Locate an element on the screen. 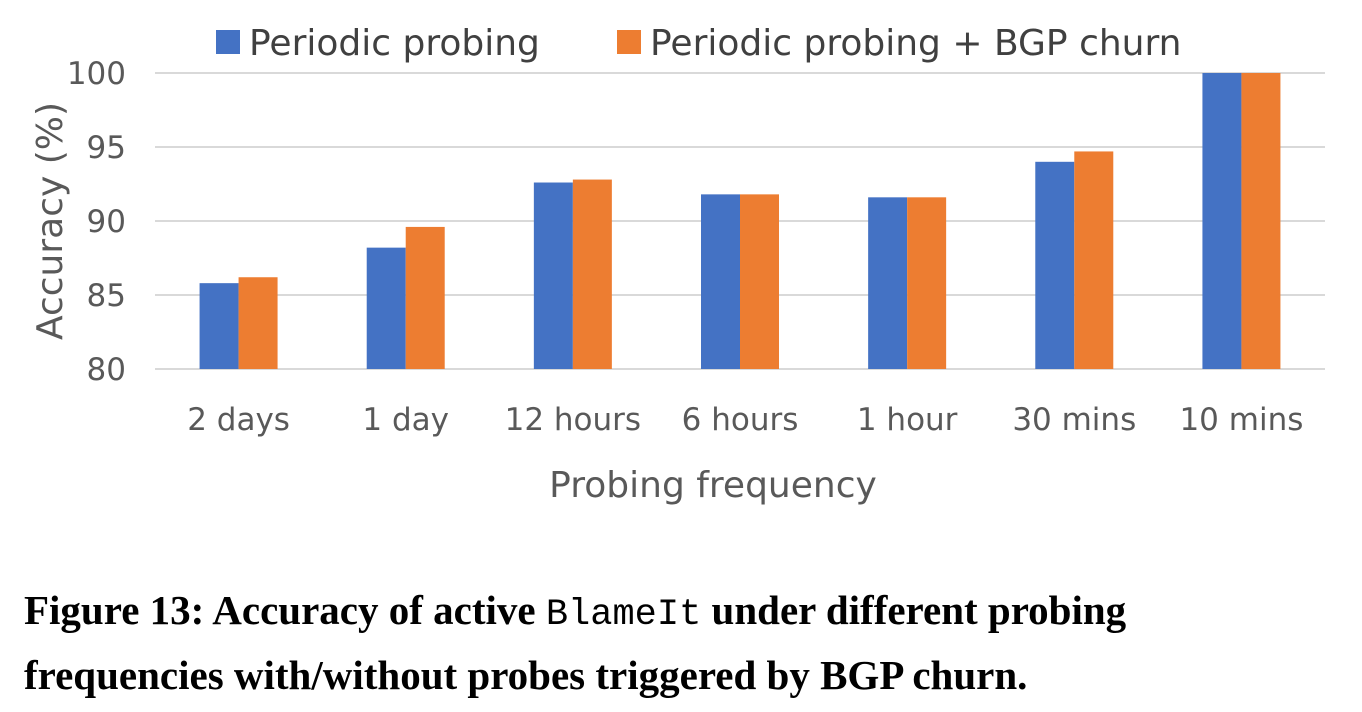  y-tick-label: 90 is located at coordinates (106, 222).